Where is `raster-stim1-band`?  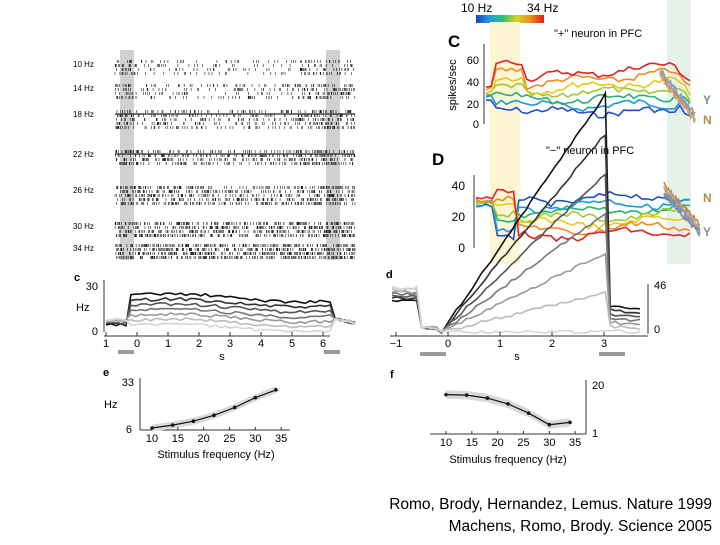 raster-stim1-band is located at coordinates (127, 155).